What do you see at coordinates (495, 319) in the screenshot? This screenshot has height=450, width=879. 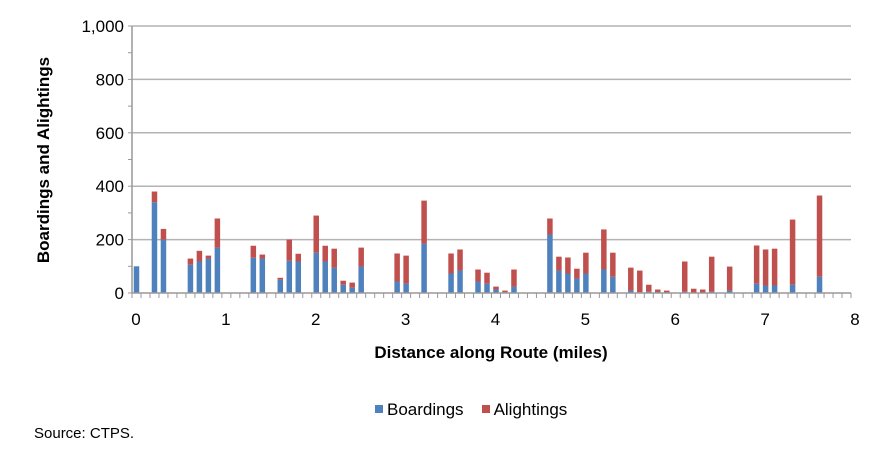 I see `x-tick-label: 4` at bounding box center [495, 319].